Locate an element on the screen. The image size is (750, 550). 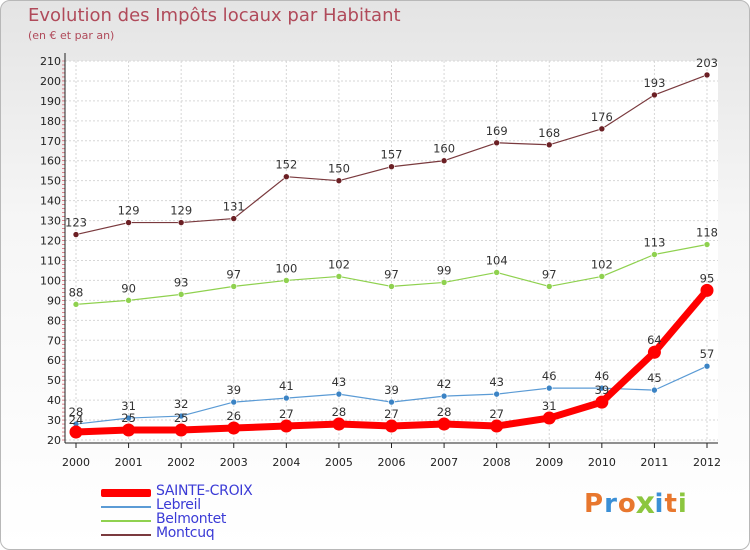
legend-item: Belmontet is located at coordinates (211, 519).